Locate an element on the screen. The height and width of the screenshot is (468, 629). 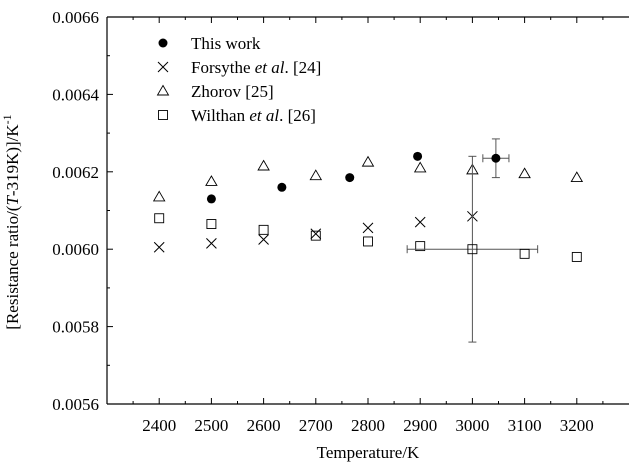
x-tick-label: 2800 is located at coordinates (368, 425).